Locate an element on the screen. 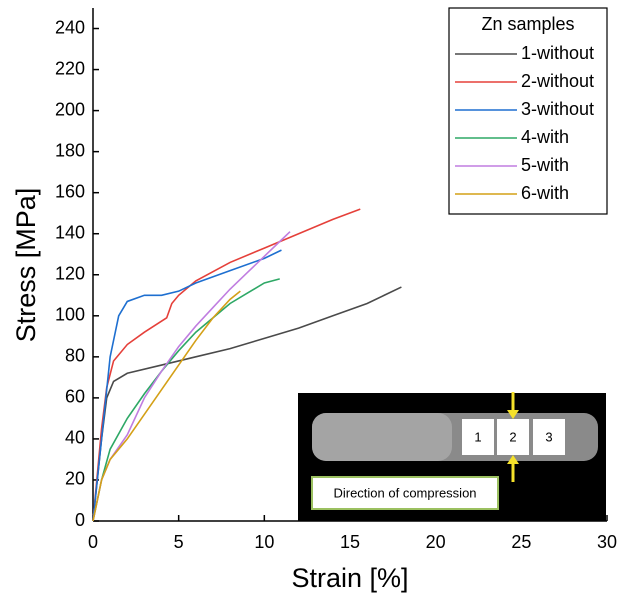 The image size is (619, 600). inset-caption: Direction of compression is located at coordinates (404, 492).